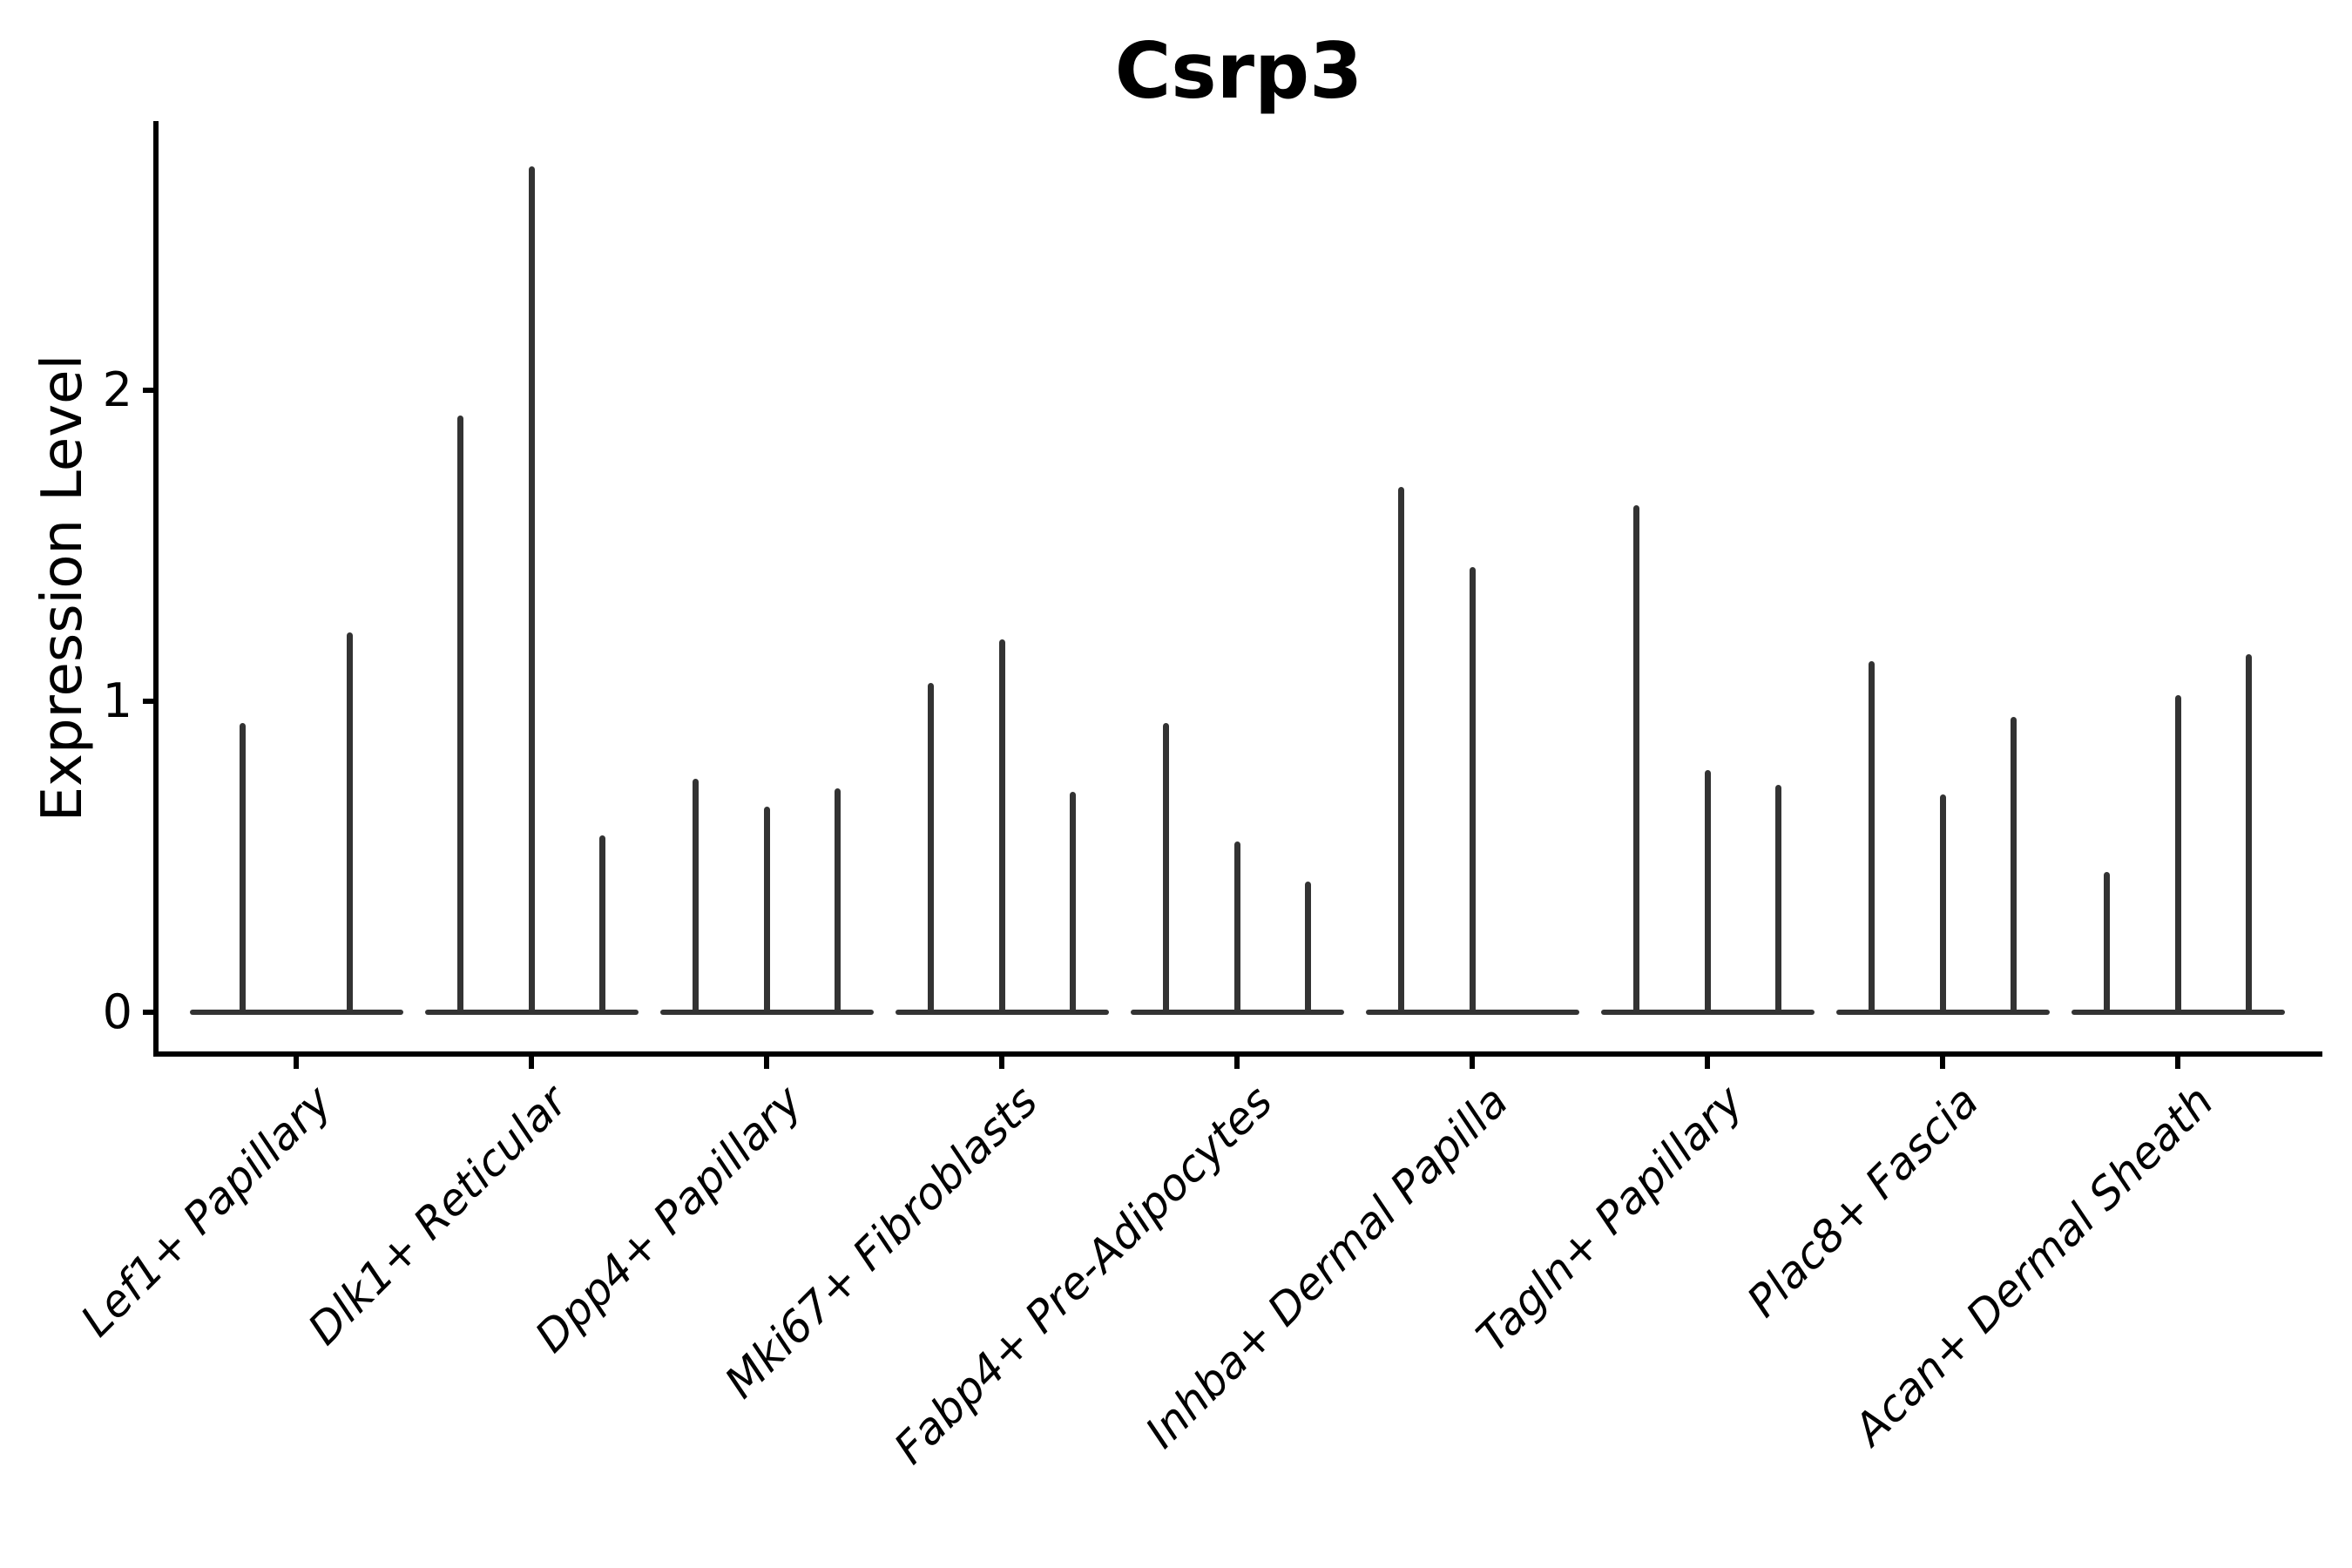 The image size is (2352, 1568). What do you see at coordinates (1083, 1275) in the screenshot?
I see `x-tick-label: Fabp4+ Pre-Adipocytes` at bounding box center [1083, 1275].